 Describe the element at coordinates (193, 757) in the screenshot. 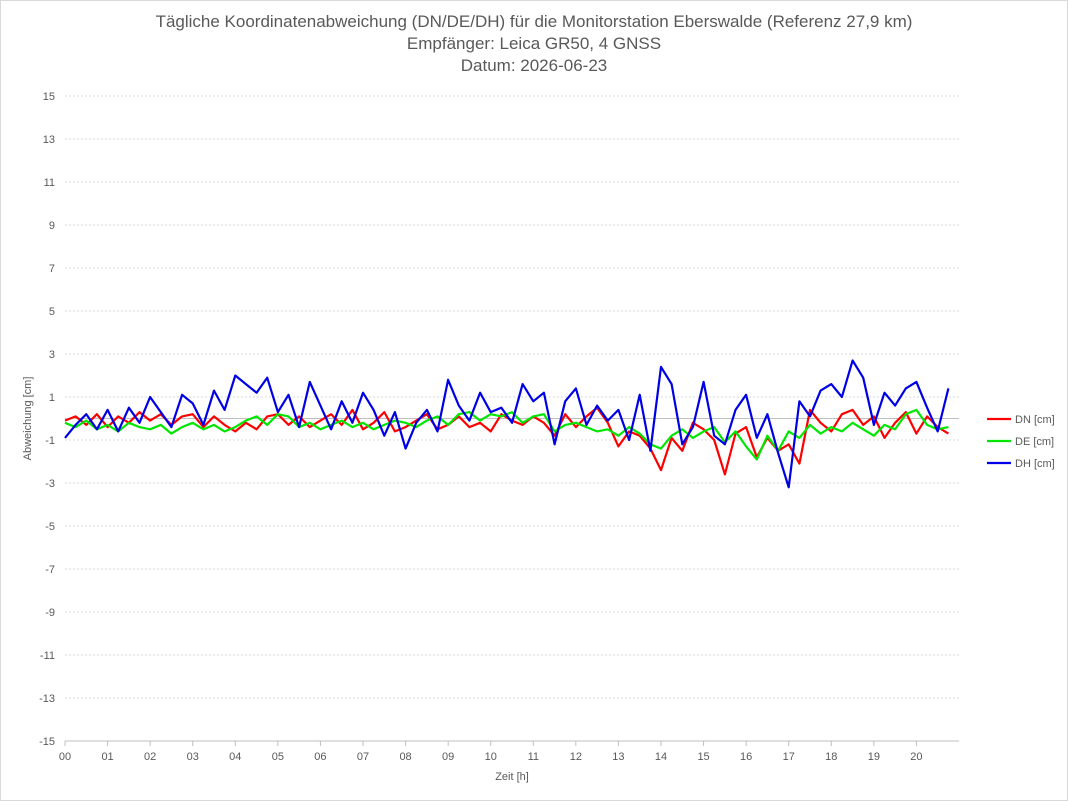

I see `x-tick-label: 03` at that location.